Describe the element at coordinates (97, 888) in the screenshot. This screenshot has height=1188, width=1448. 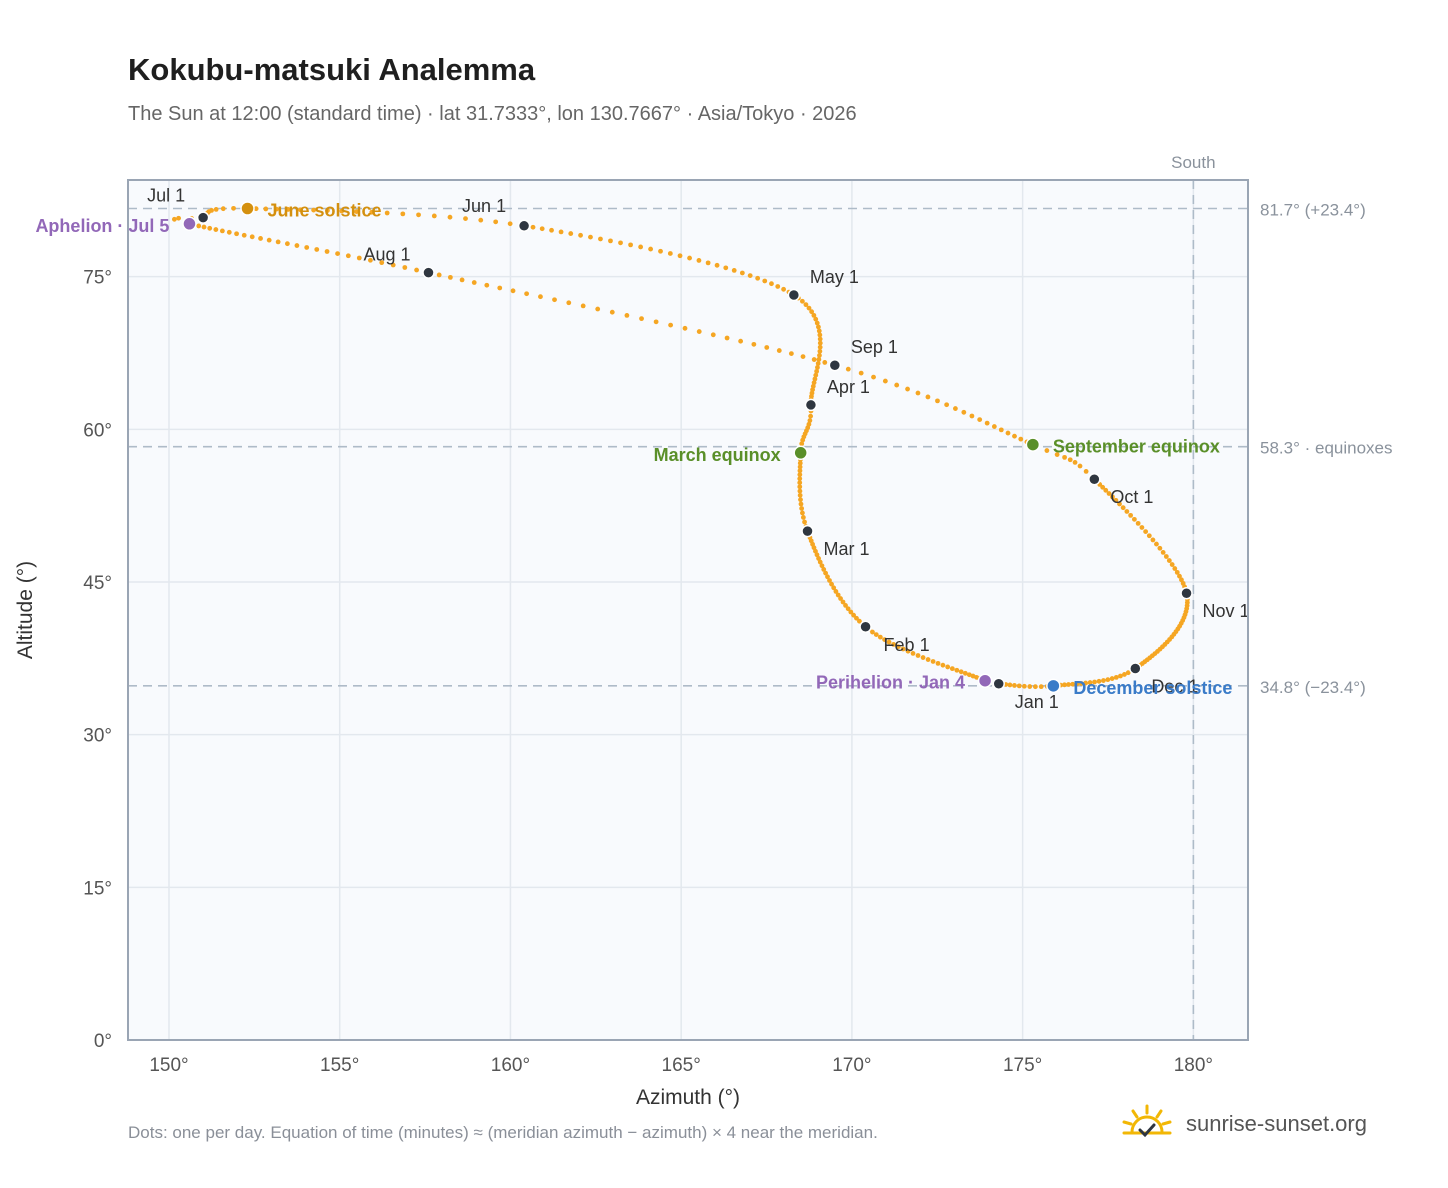
I see `y-tick-label: 15°` at that location.